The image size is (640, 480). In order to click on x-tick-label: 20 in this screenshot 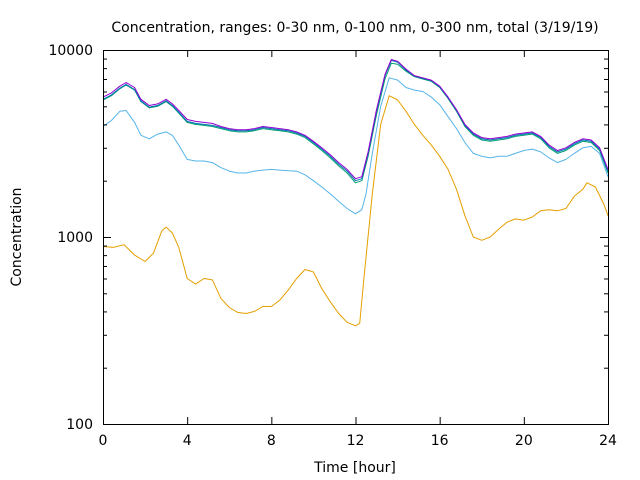, I will do `click(524, 441)`.